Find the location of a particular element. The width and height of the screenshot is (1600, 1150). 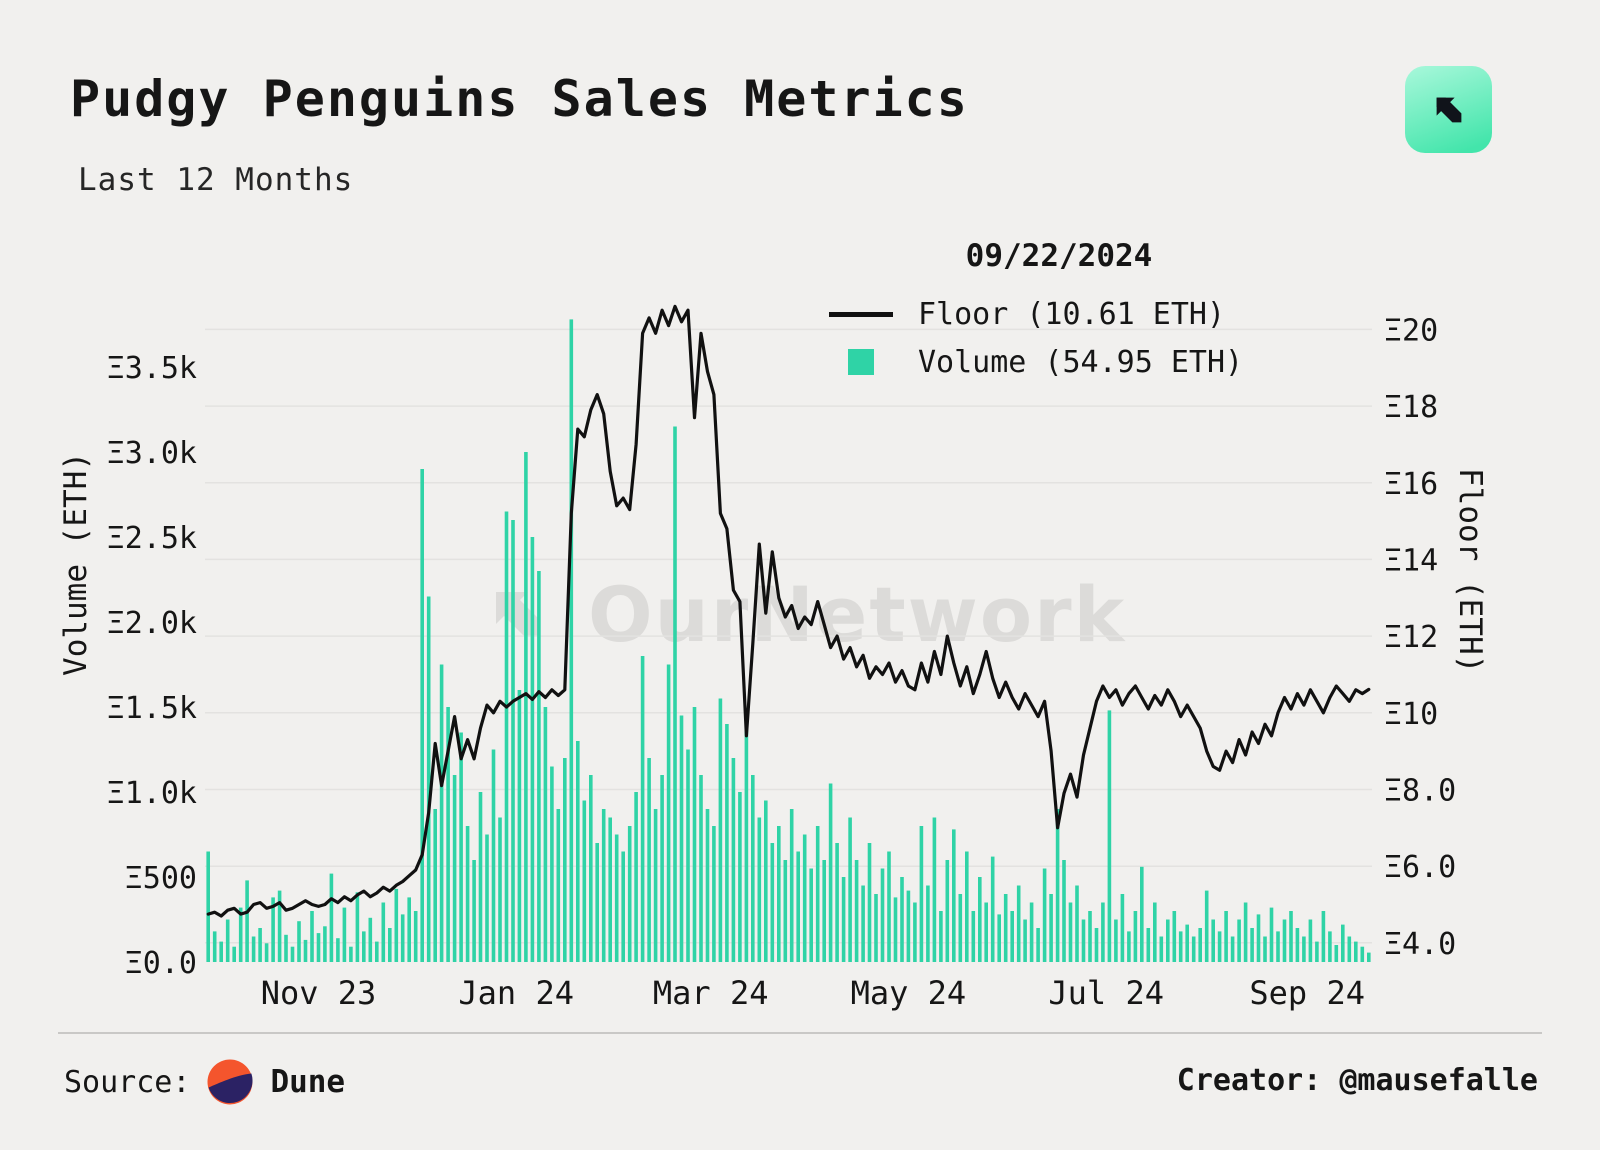

svg-text: Ξ1.0k is located at coordinates (152, 793).